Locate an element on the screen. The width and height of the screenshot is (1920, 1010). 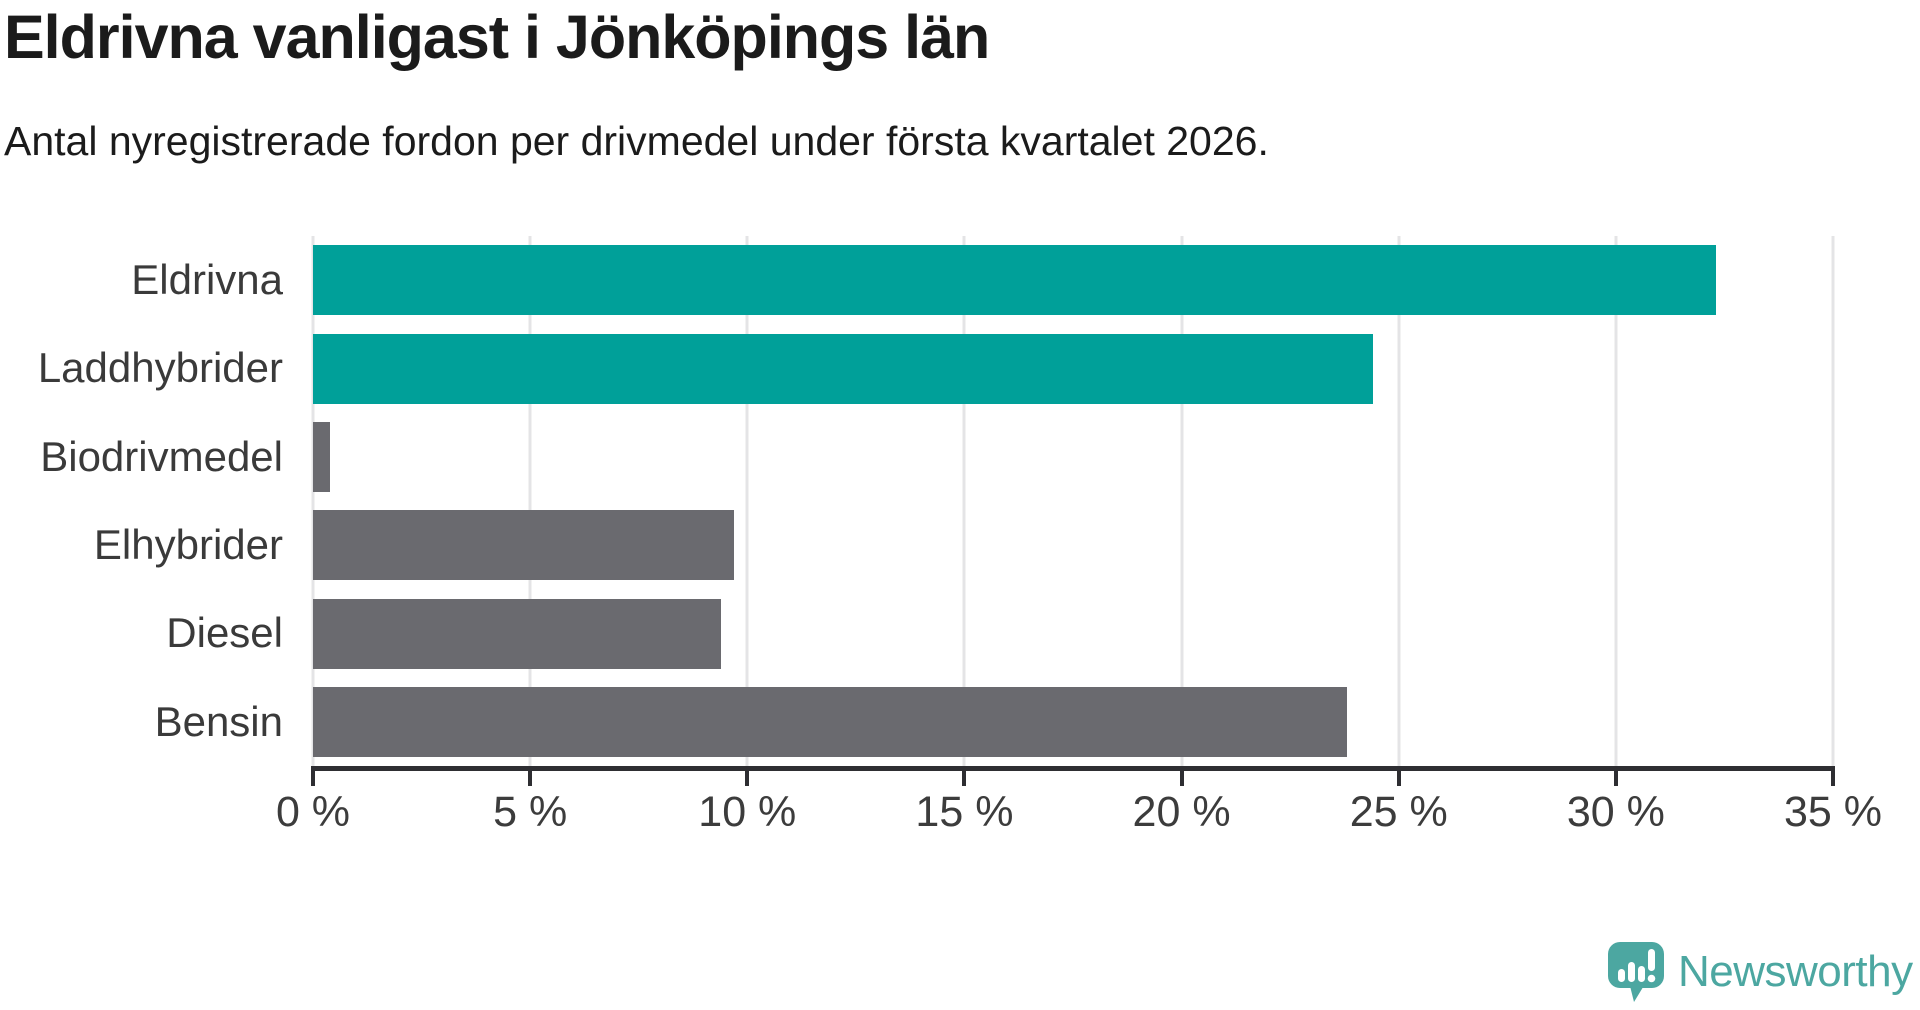
x-axis-tick-label-10: 10 % is located at coordinates (747, 812).